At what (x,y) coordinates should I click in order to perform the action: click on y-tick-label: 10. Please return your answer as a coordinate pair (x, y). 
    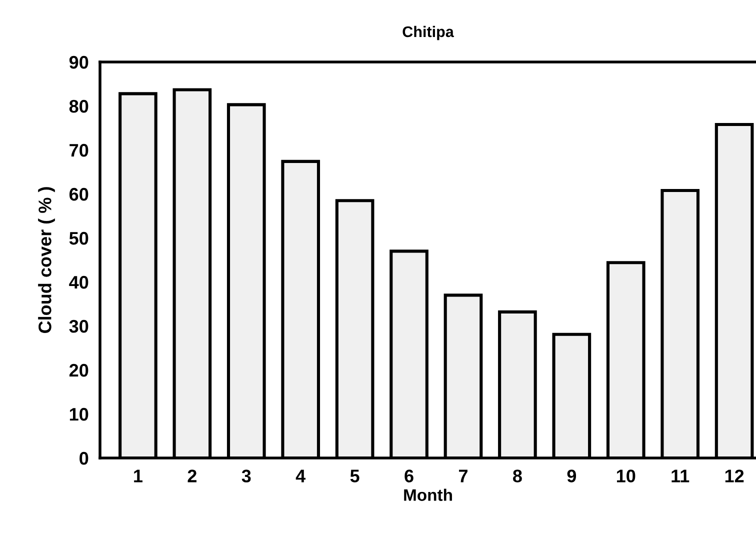
    Looking at the image, I should click on (79, 414).